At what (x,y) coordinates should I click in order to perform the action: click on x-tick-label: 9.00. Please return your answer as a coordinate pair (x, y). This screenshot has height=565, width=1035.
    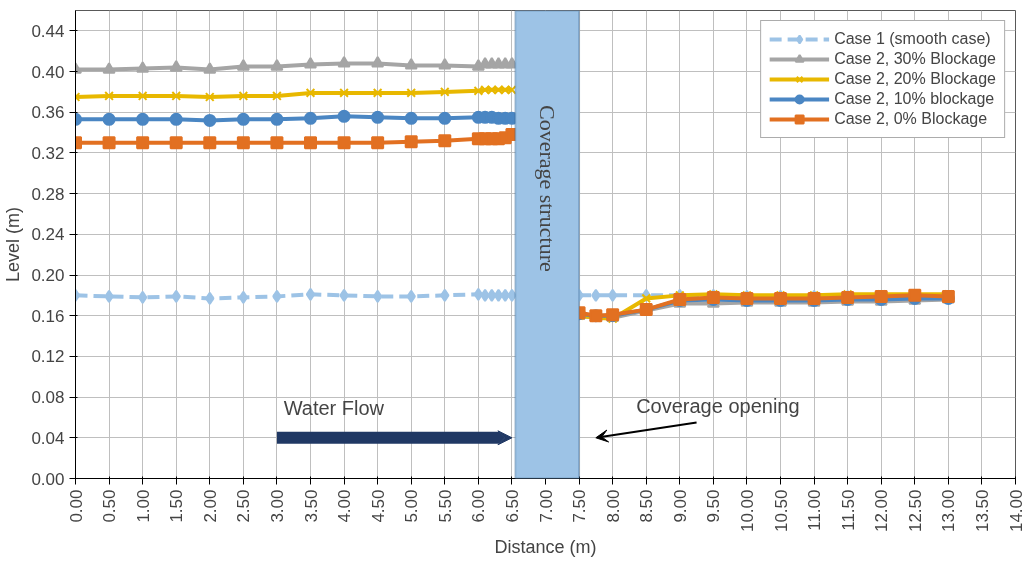
    Looking at the image, I should click on (680, 506).